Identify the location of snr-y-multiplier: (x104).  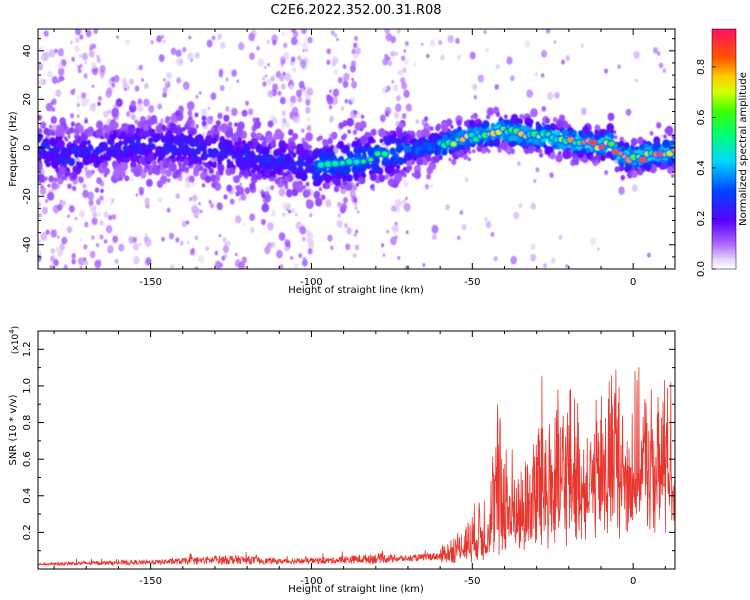
(14, 340).